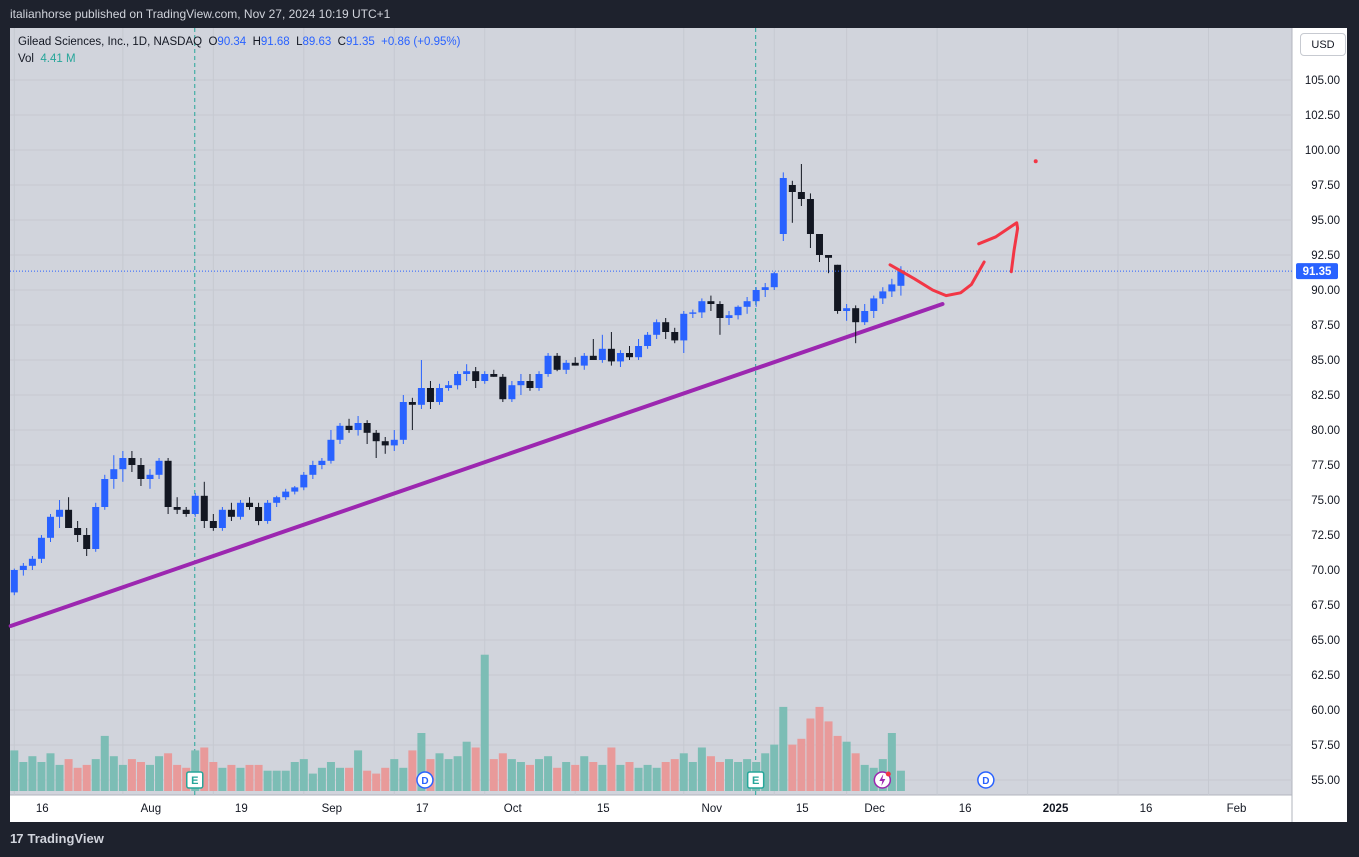  I want to click on legend-close-label: C, so click(341, 42).